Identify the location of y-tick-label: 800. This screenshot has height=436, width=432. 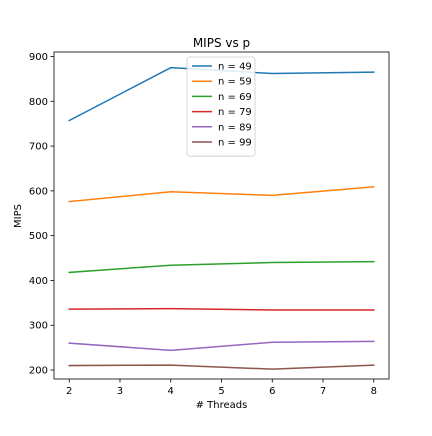
(38, 102).